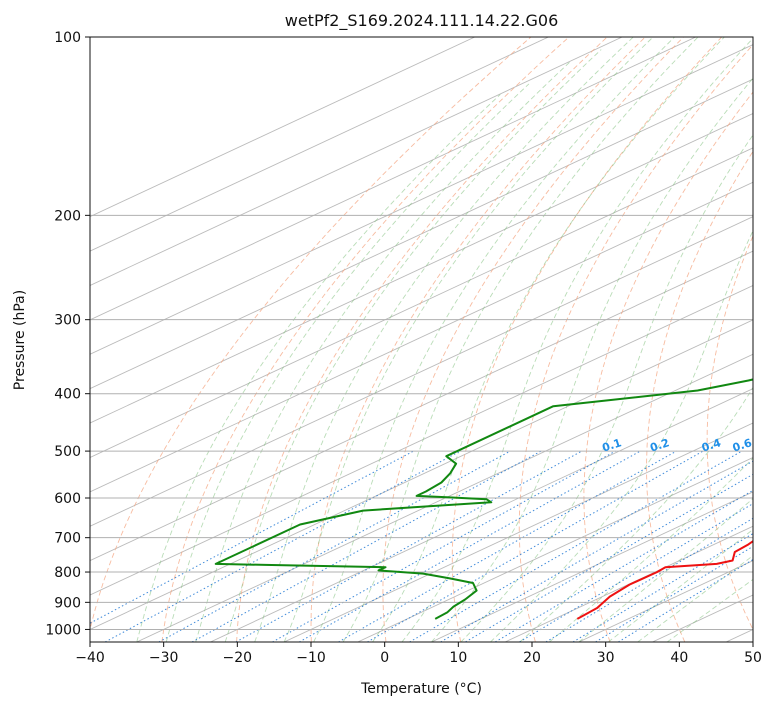 Image resolution: width=775 pixels, height=708 pixels. Describe the element at coordinates (67, 38) in the screenshot. I see `y-tick-label: 100` at that location.